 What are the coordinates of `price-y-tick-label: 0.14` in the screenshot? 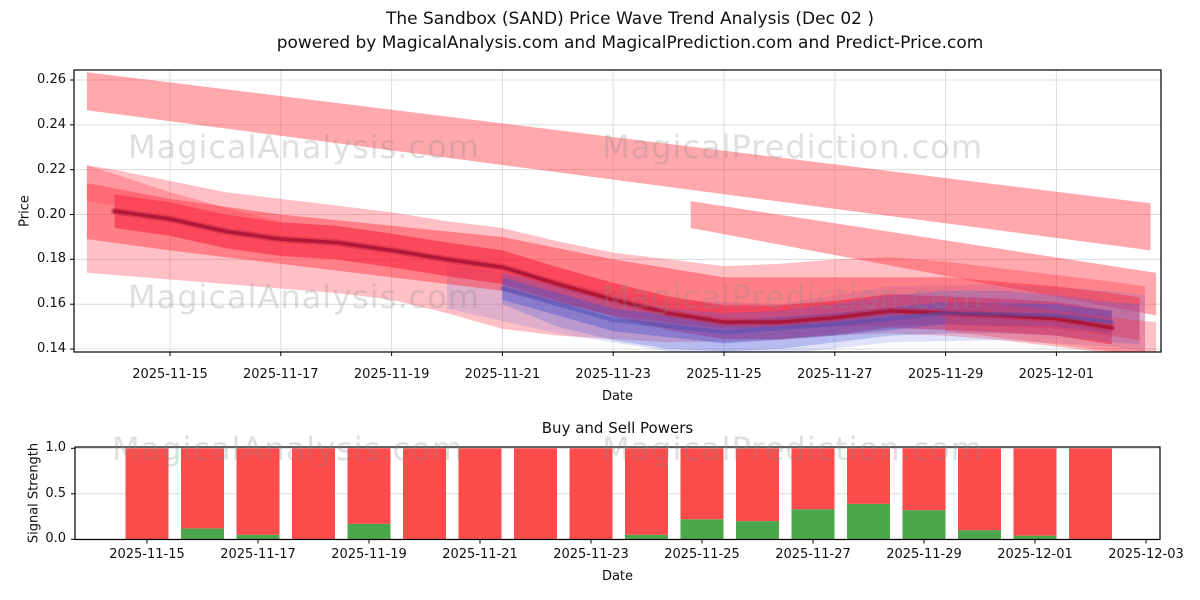 It's located at (51, 349).